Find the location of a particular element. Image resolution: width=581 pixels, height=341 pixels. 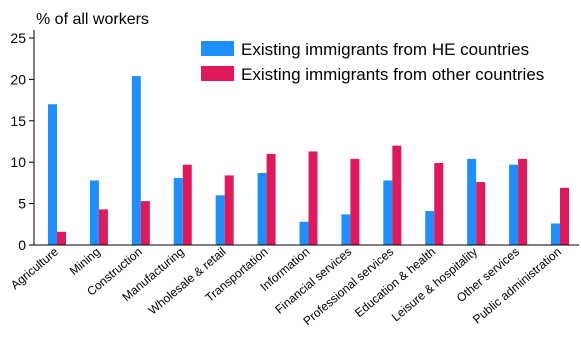

legend-label-series-1: Existing immigrants from other countries is located at coordinates (392, 74).